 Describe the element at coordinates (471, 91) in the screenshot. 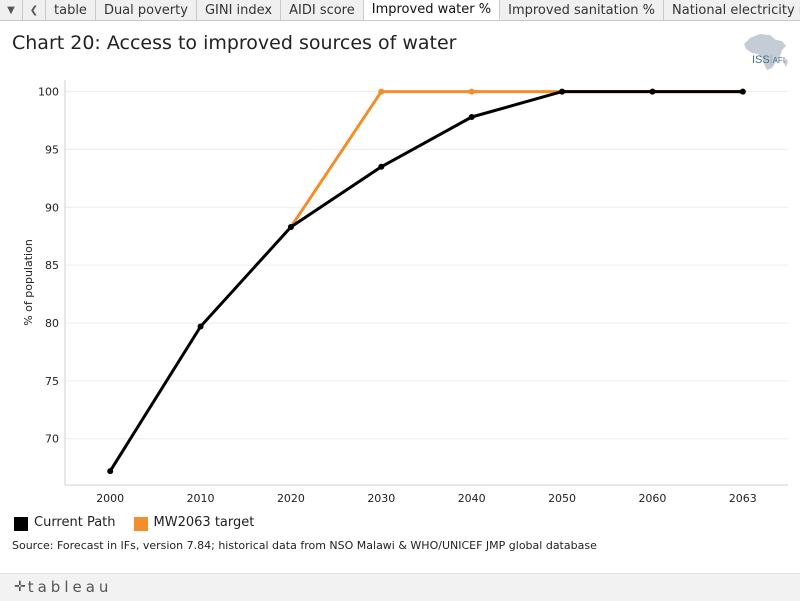

I see `data-point-mw2063-target-2040` at that location.